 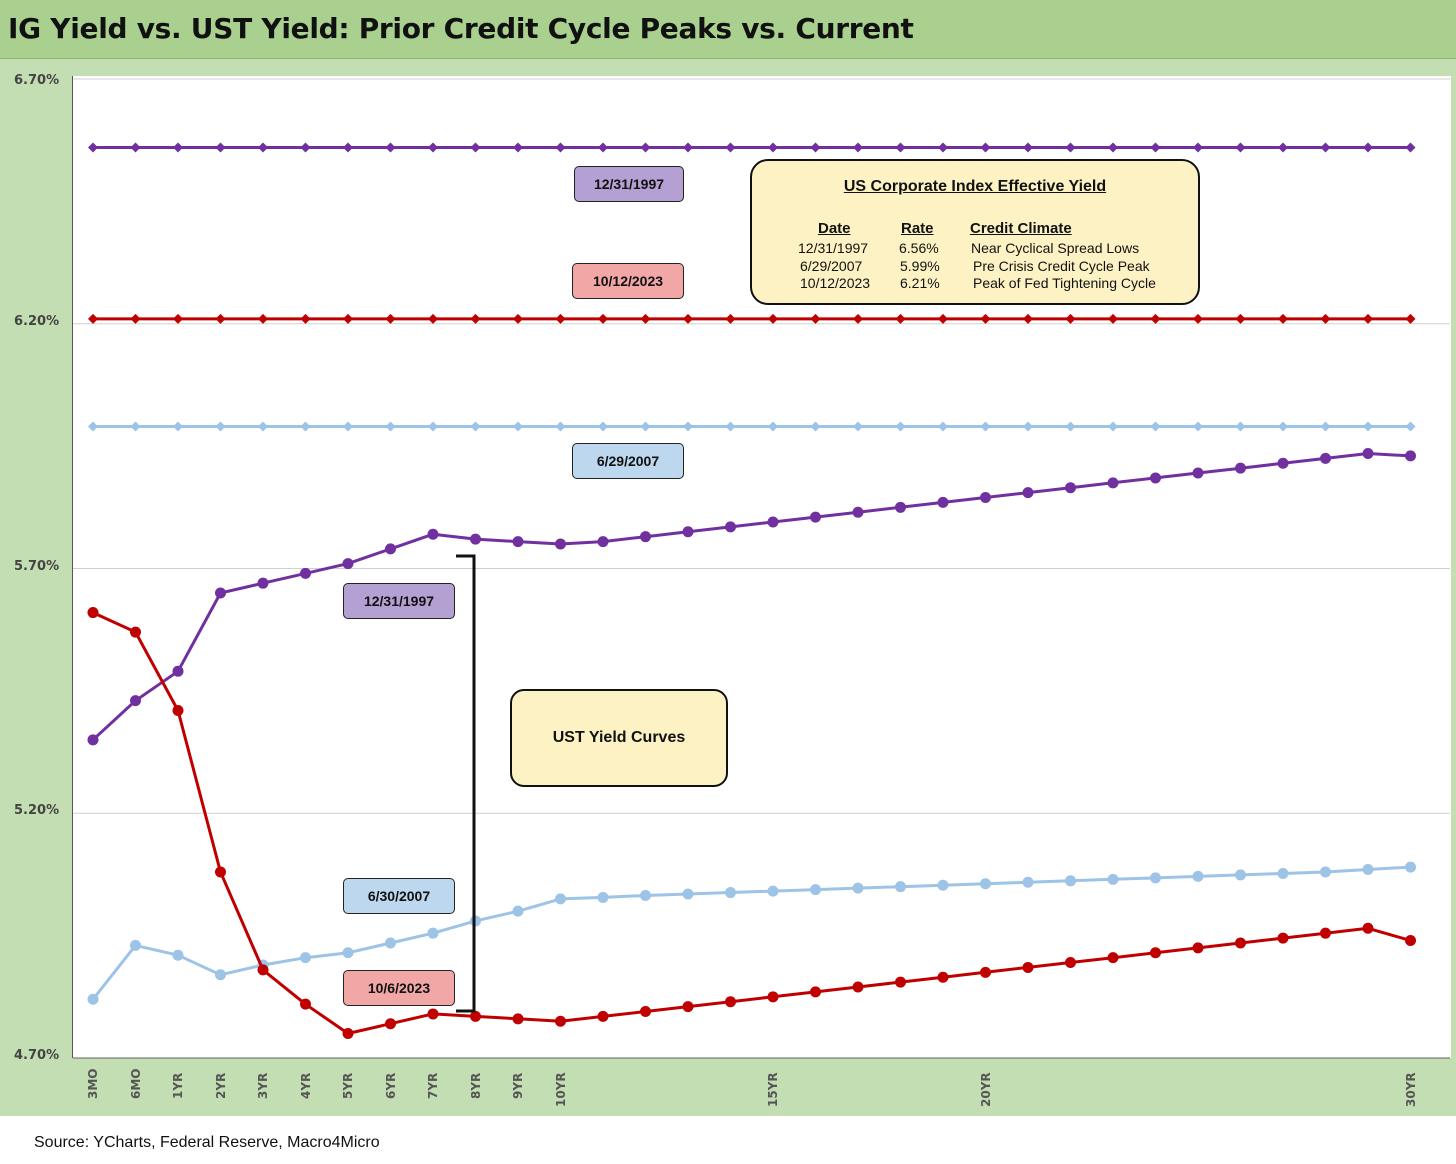 I want to click on ust-yield-curves-note: UST Yield Curves, so click(x=619, y=738).